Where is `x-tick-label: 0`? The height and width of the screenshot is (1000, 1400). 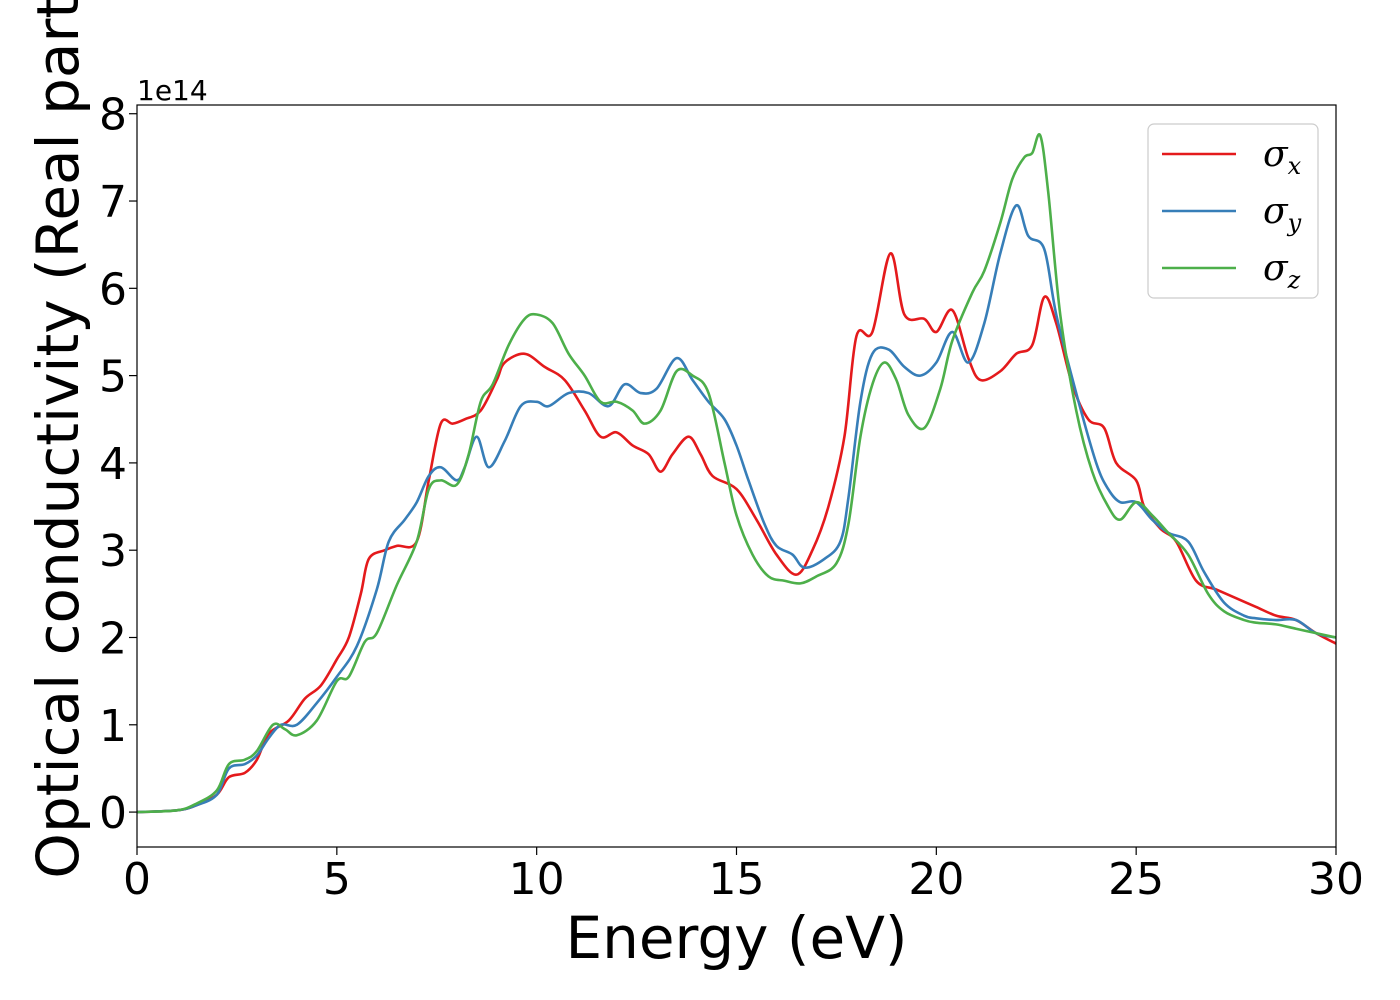 x-tick-label: 0 is located at coordinates (137, 879).